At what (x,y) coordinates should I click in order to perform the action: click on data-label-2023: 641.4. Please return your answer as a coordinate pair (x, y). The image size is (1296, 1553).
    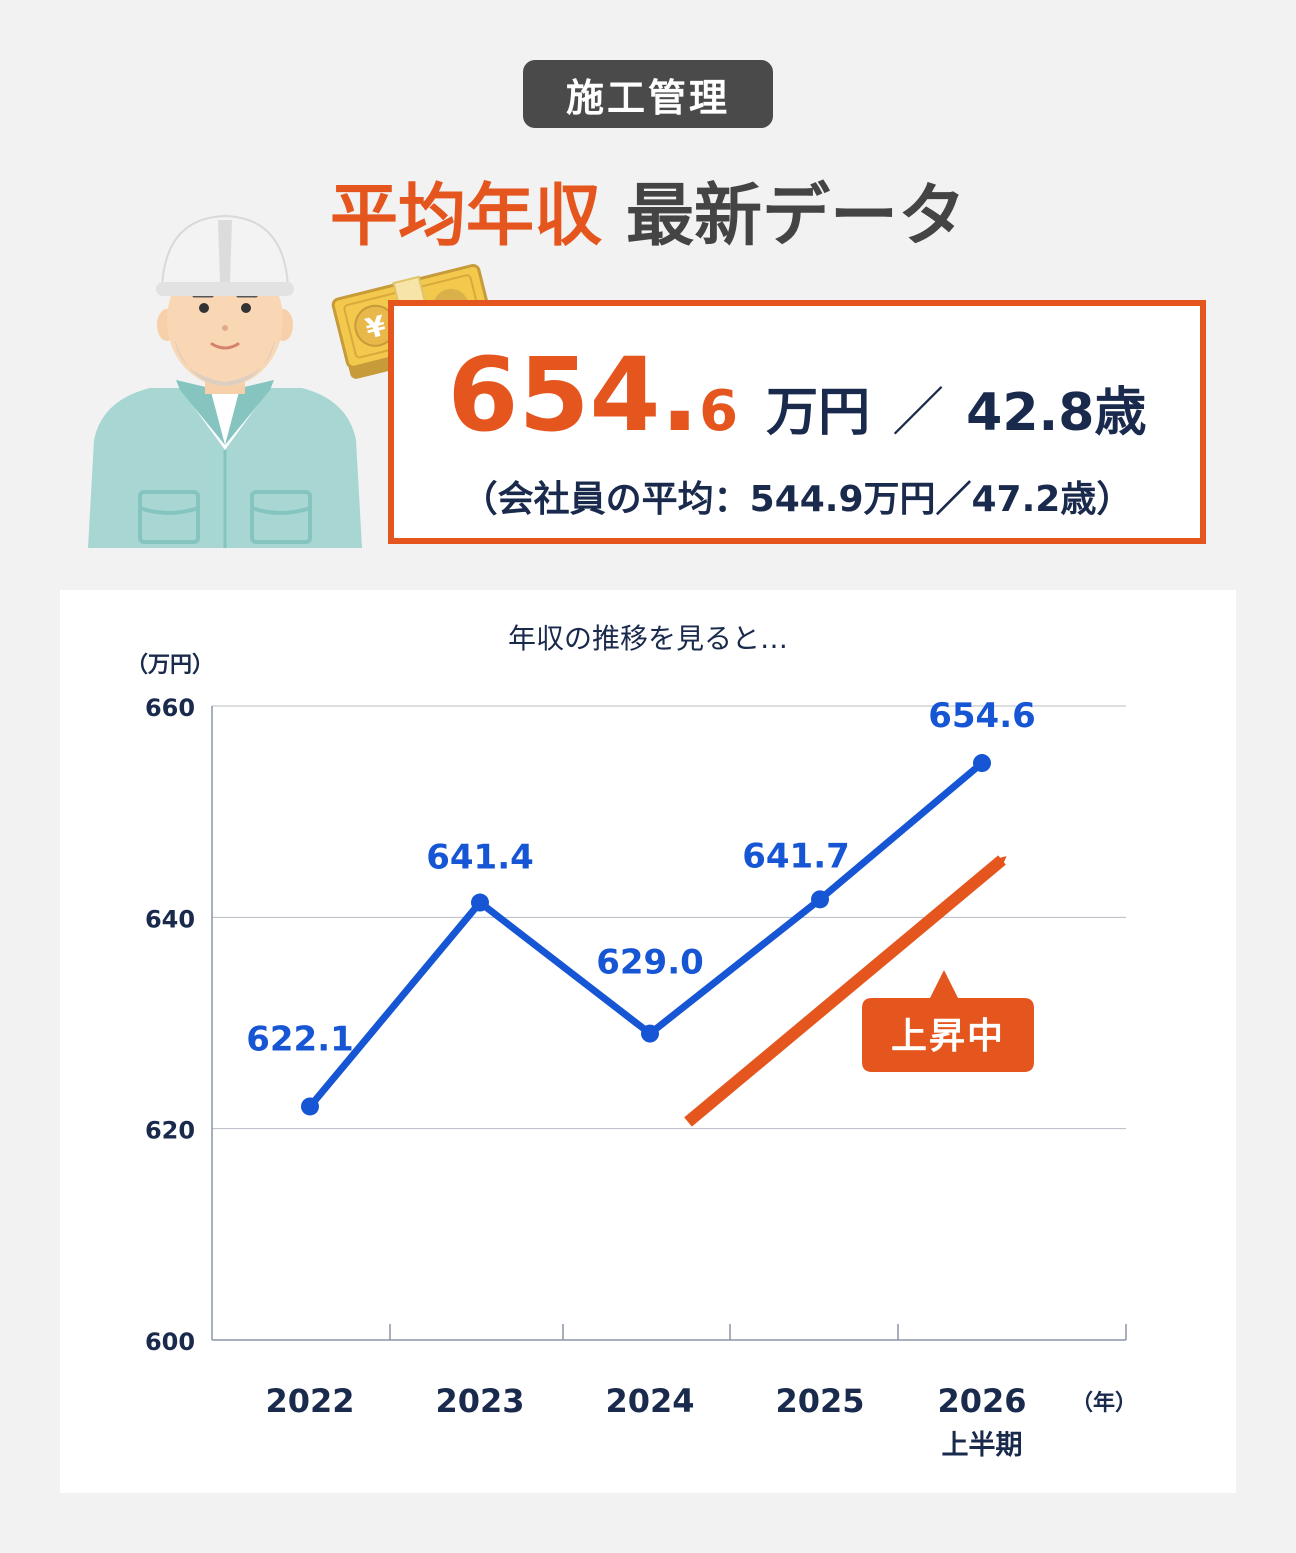
    Looking at the image, I should click on (480, 858).